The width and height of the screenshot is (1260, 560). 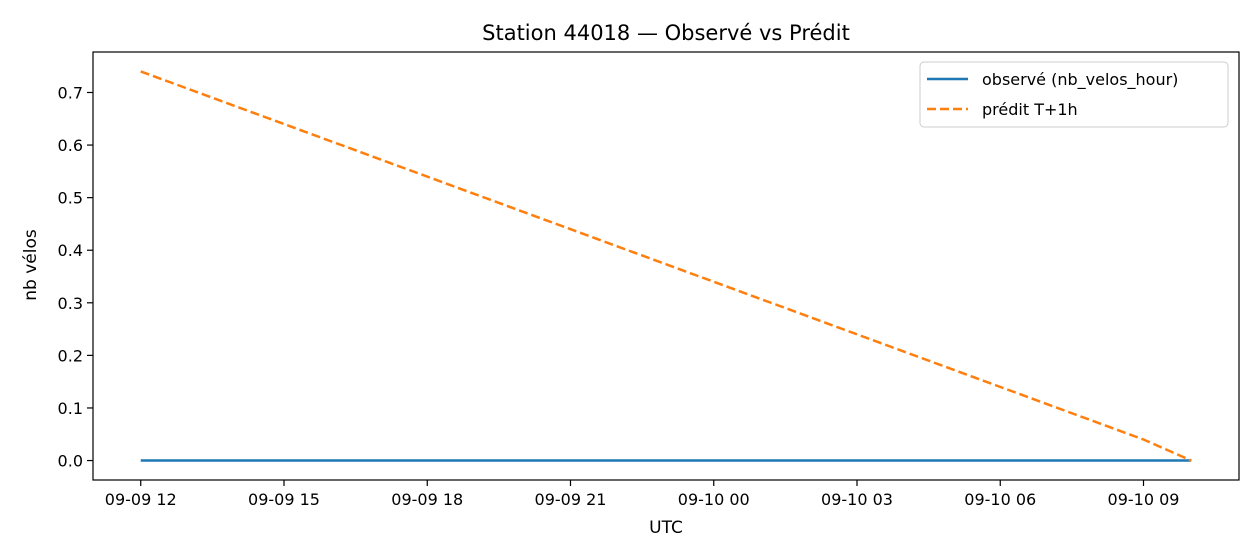 I want to click on y-tick-label: 0.0, so click(x=70, y=461).